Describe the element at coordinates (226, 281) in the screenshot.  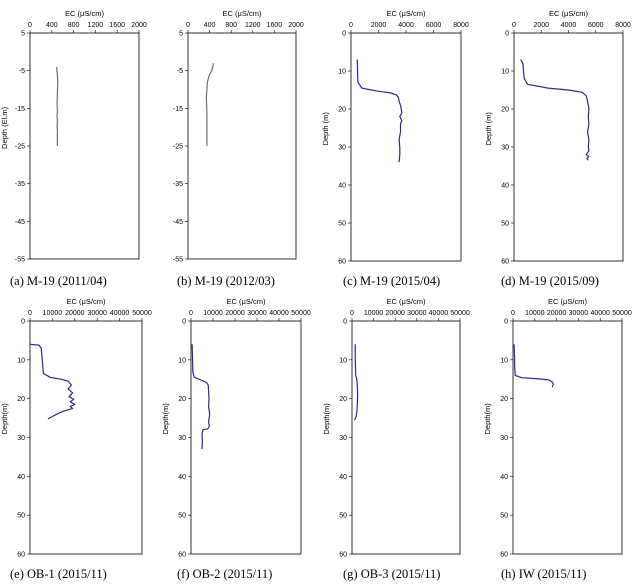
I see `panel-caption: (b) M-19 (2012/03)` at that location.